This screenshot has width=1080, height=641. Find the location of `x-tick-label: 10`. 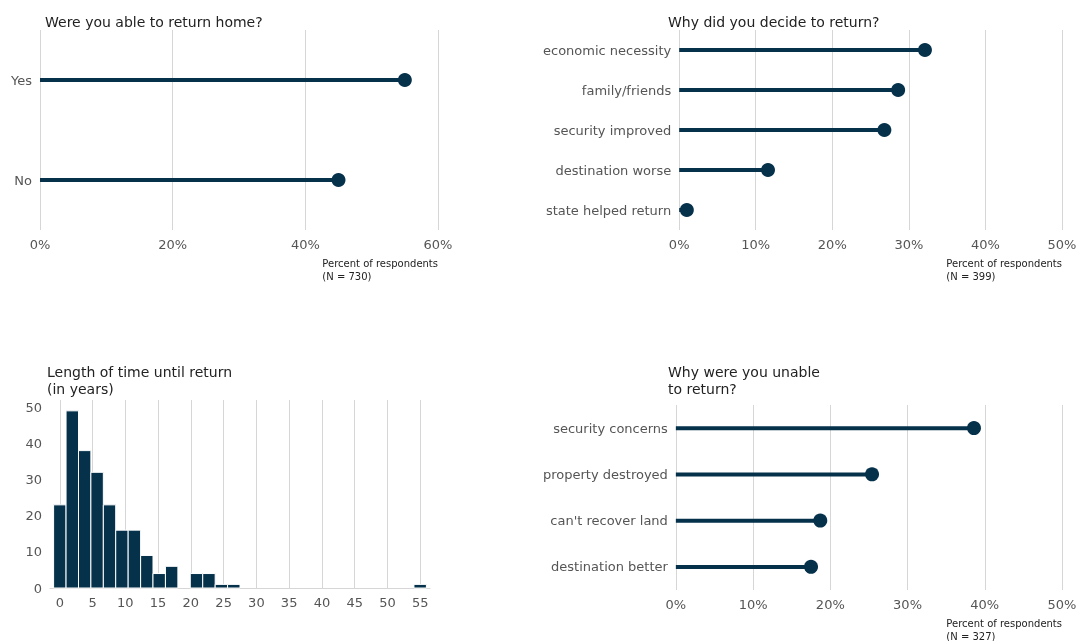

x-tick-label: 10 is located at coordinates (125, 602).